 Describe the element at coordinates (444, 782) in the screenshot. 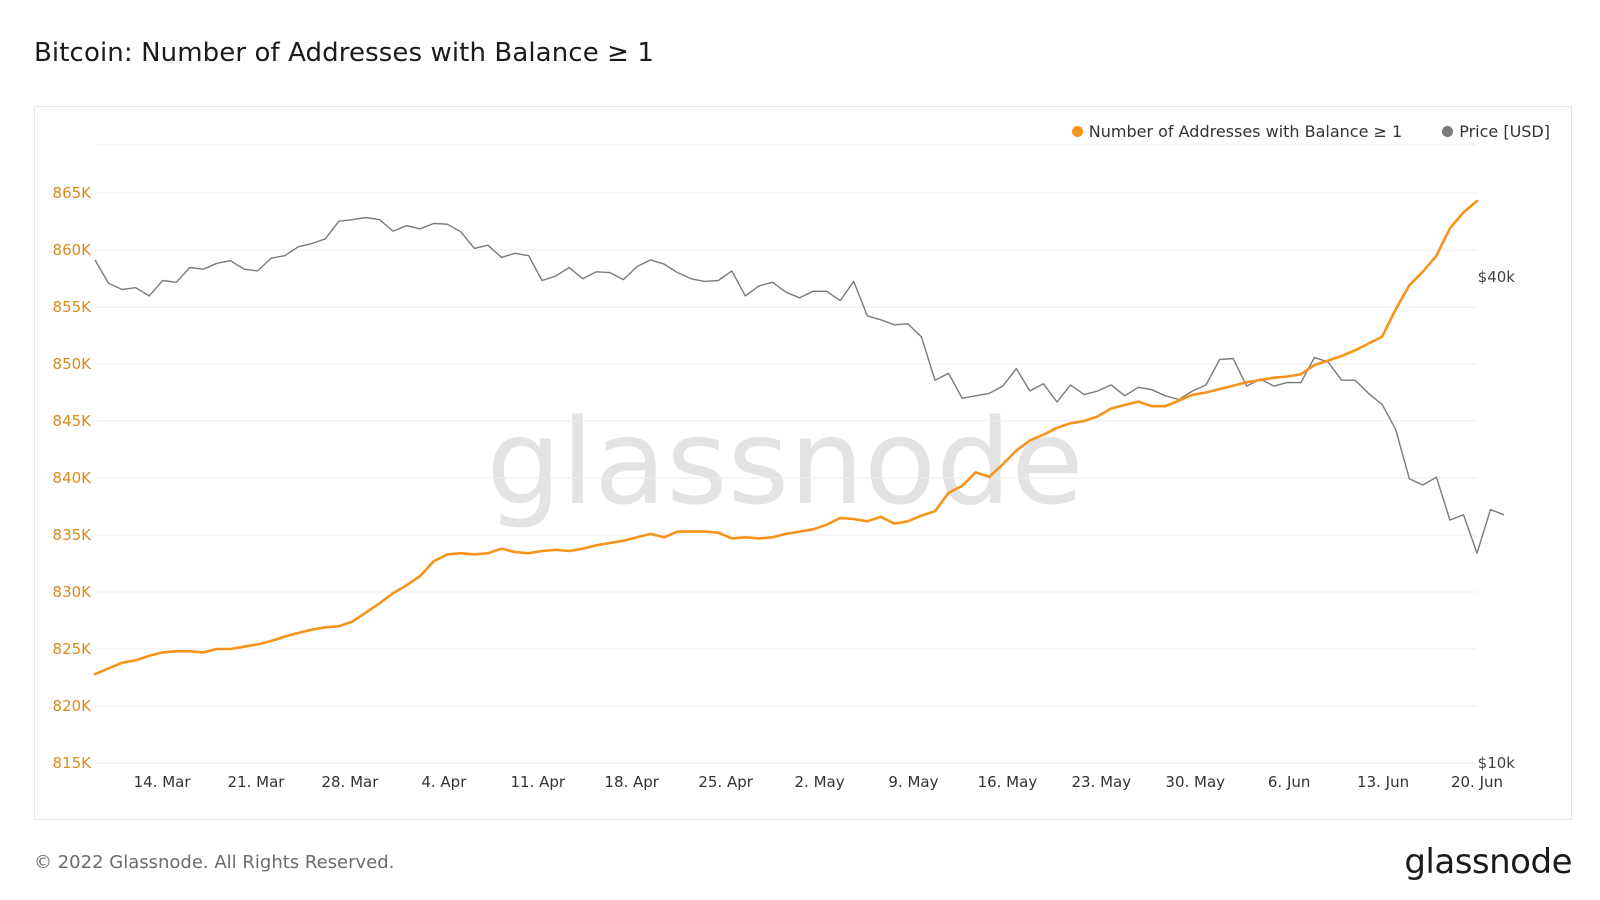

I see `x-tick-label: 4. Apr` at that location.